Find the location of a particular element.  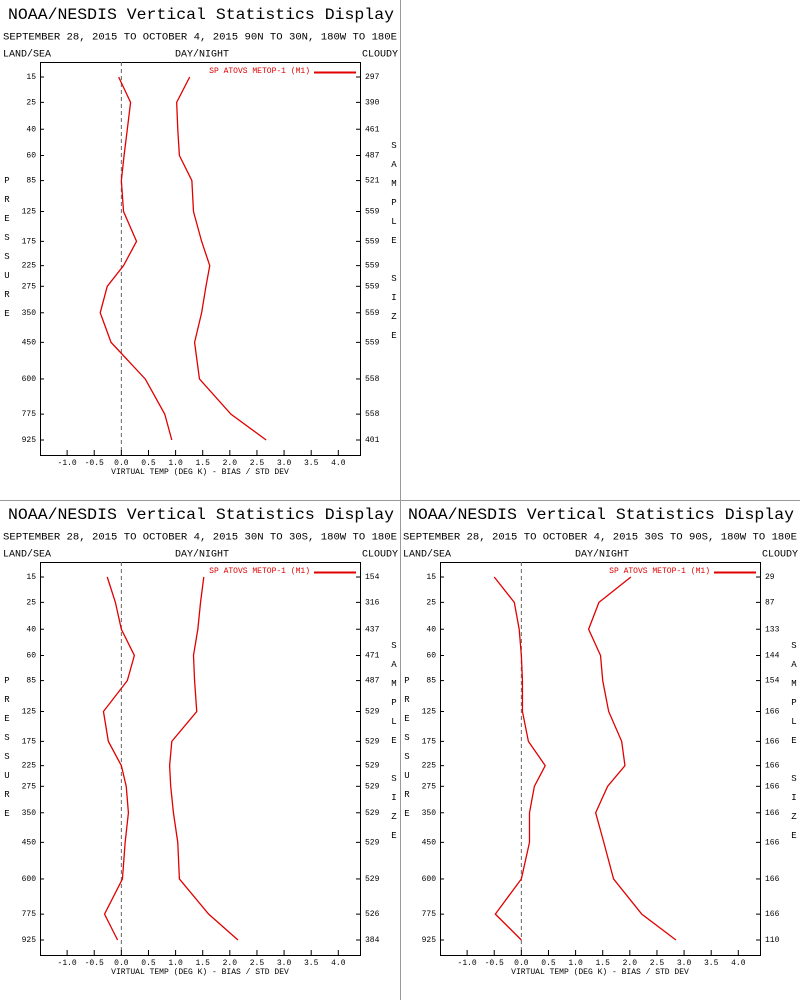

y-tick-label: 60 is located at coordinates (431, 656).